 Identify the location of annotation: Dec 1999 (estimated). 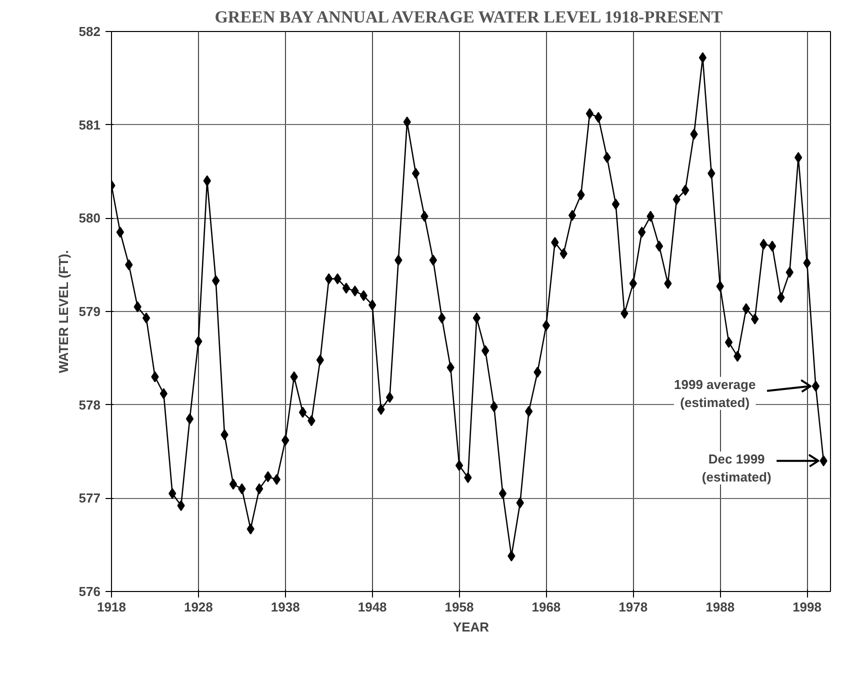
(737, 468).